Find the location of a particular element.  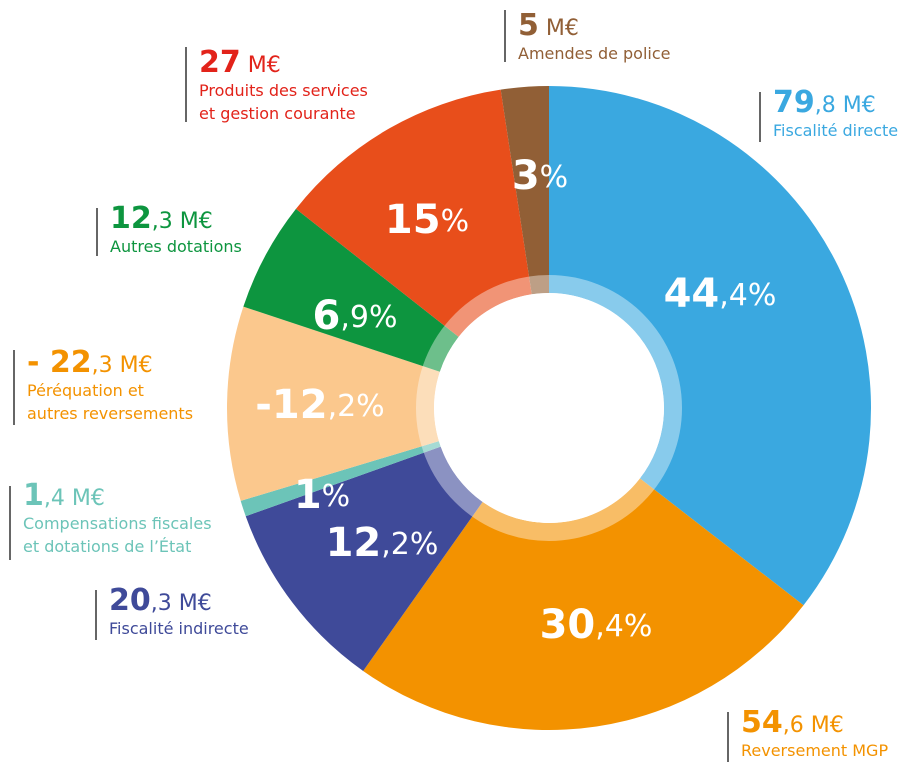

amount-label: 5 M€ is located at coordinates (548, 25).